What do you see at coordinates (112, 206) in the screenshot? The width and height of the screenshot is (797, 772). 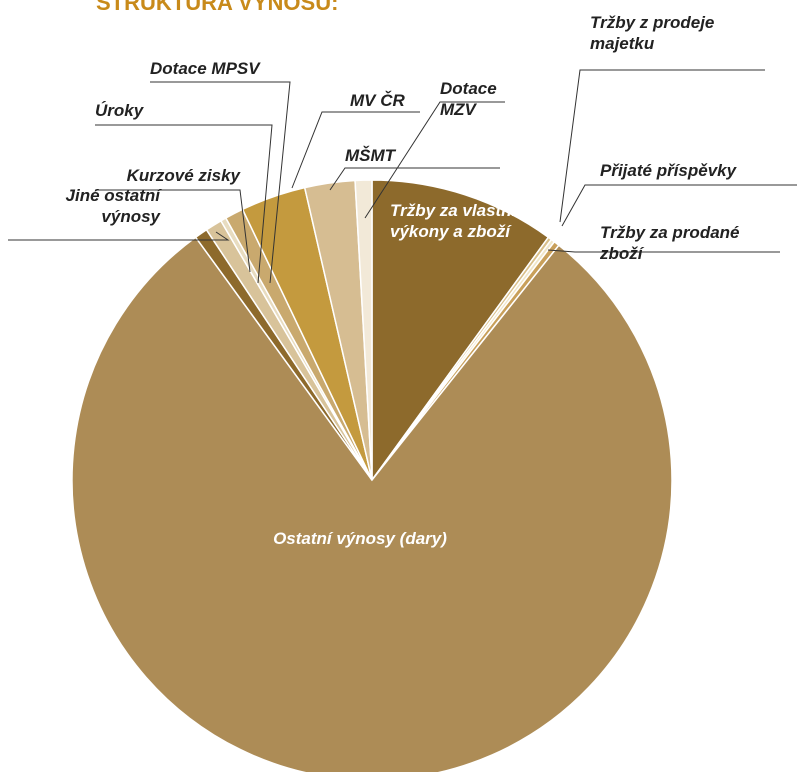 I see `slice-label: Jiné ostatní výnosy` at bounding box center [112, 206].